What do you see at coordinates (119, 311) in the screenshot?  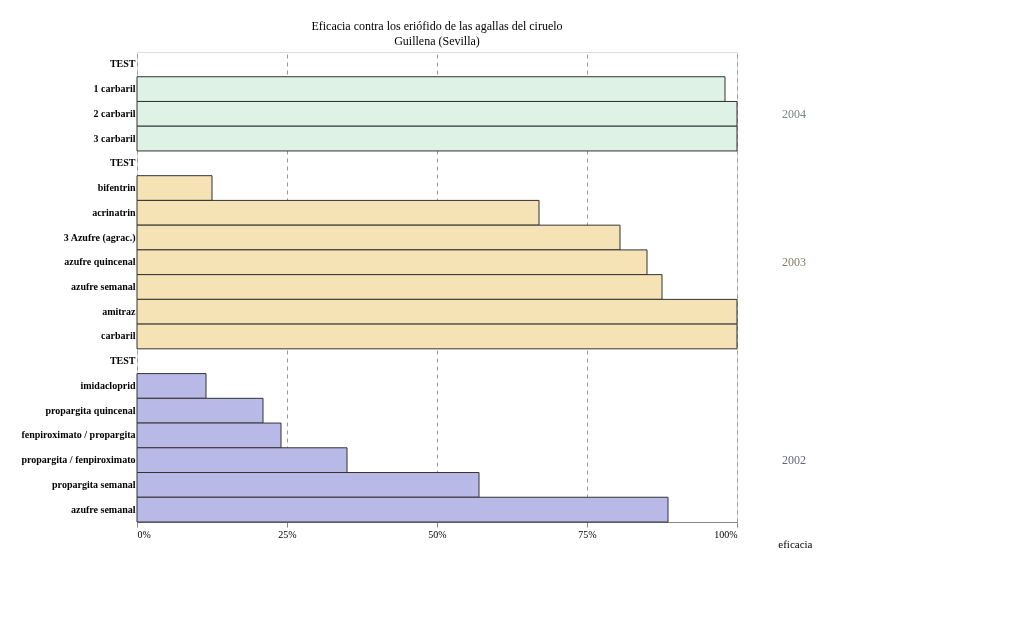 I see `y-tick-label: amitraz` at bounding box center [119, 311].